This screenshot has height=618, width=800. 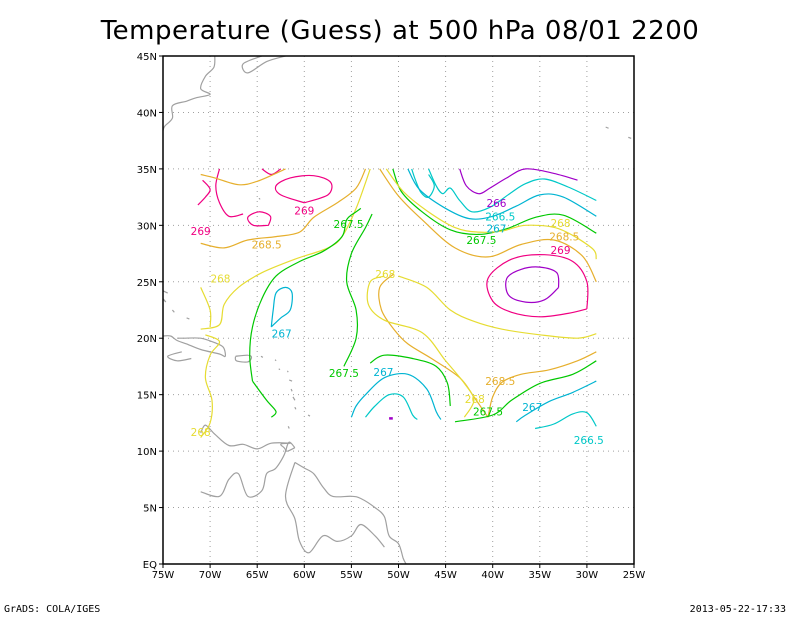 What do you see at coordinates (150, 565) in the screenshot?
I see `y-tick-label: EQ` at bounding box center [150, 565].